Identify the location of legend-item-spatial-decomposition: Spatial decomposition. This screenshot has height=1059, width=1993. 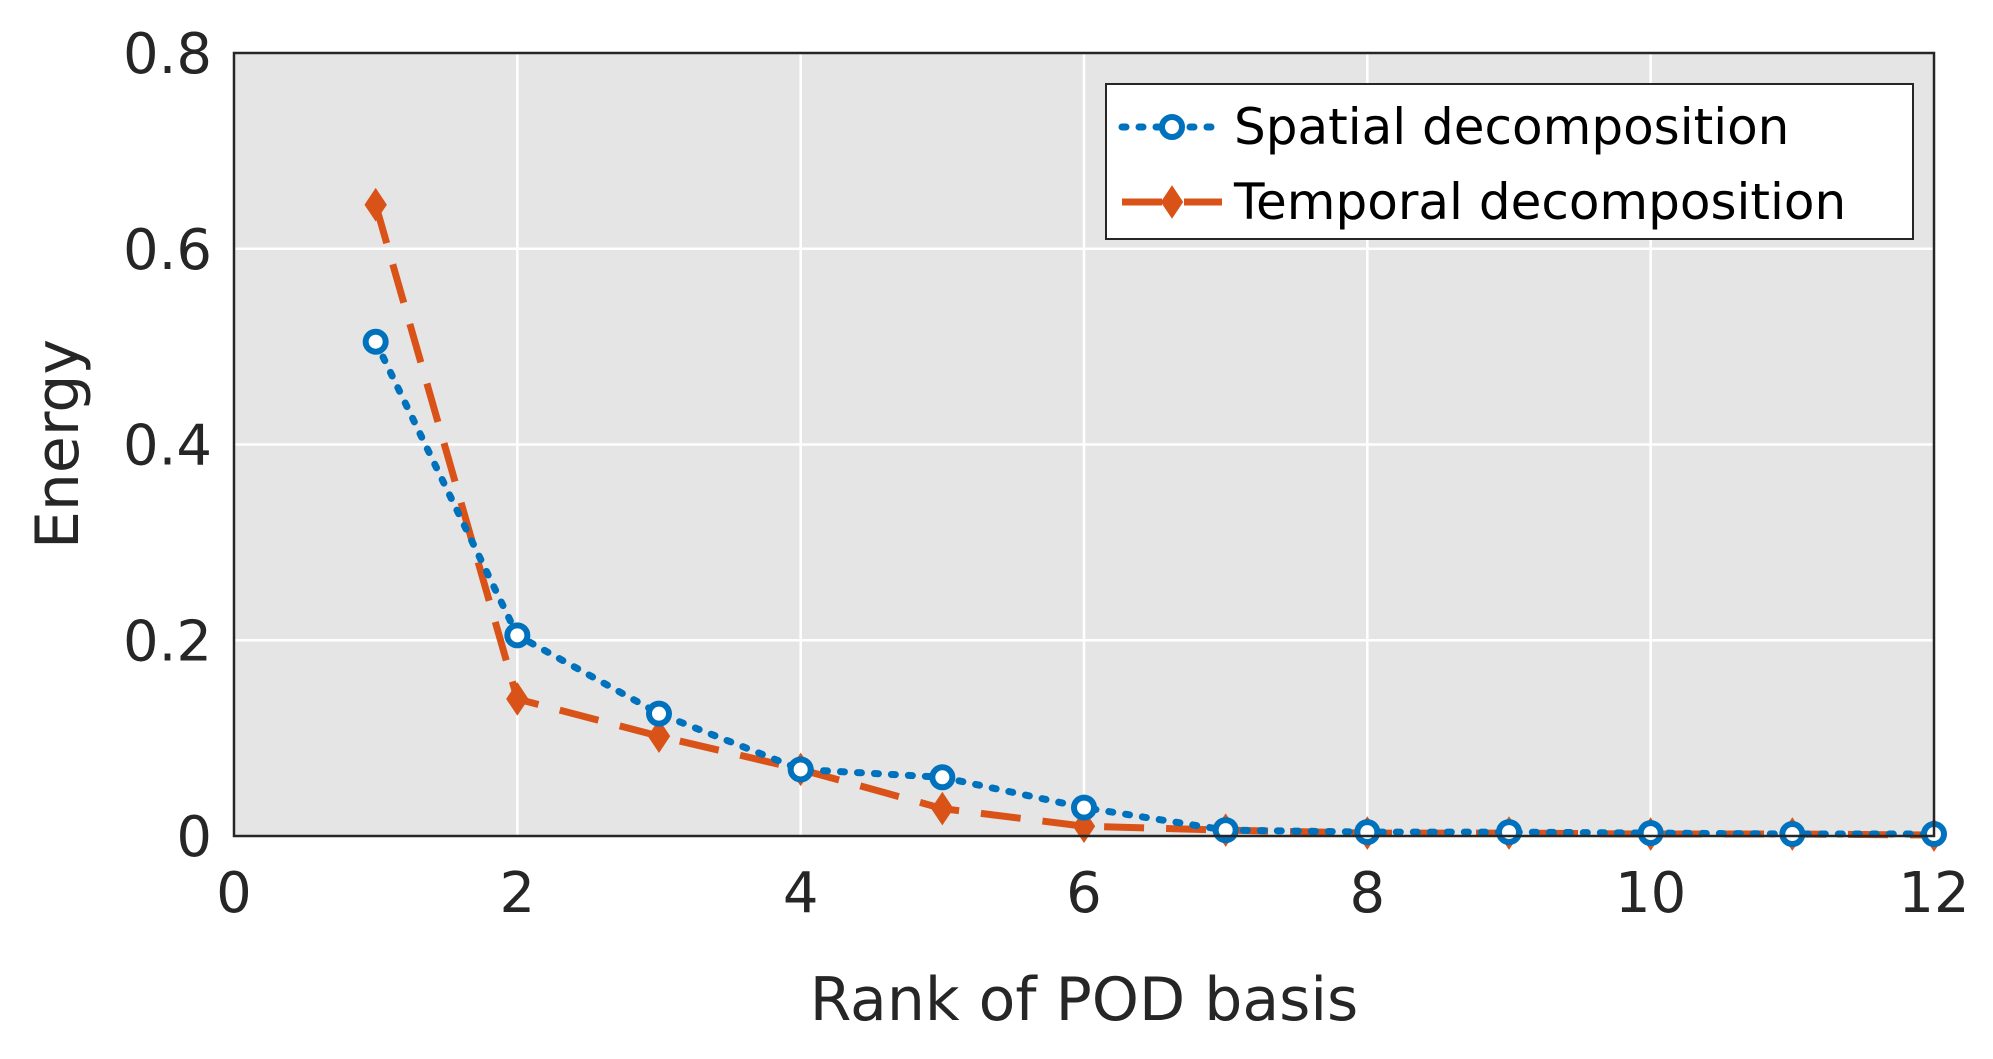
(1453, 127).